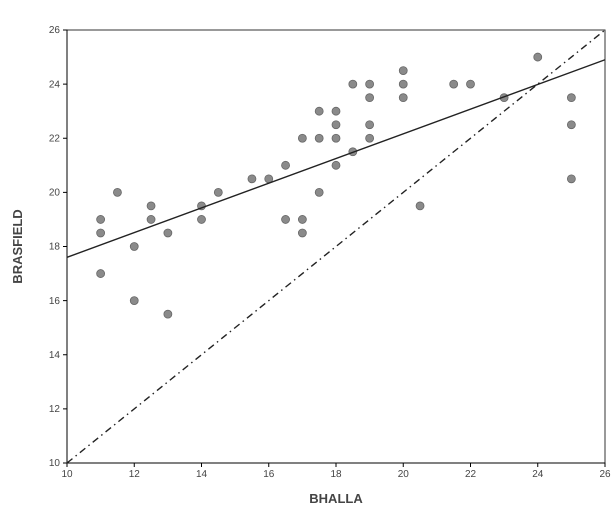 The height and width of the screenshot is (515, 614). Describe the element at coordinates (54, 355) in the screenshot. I see `y-tick-label: 14` at that location.